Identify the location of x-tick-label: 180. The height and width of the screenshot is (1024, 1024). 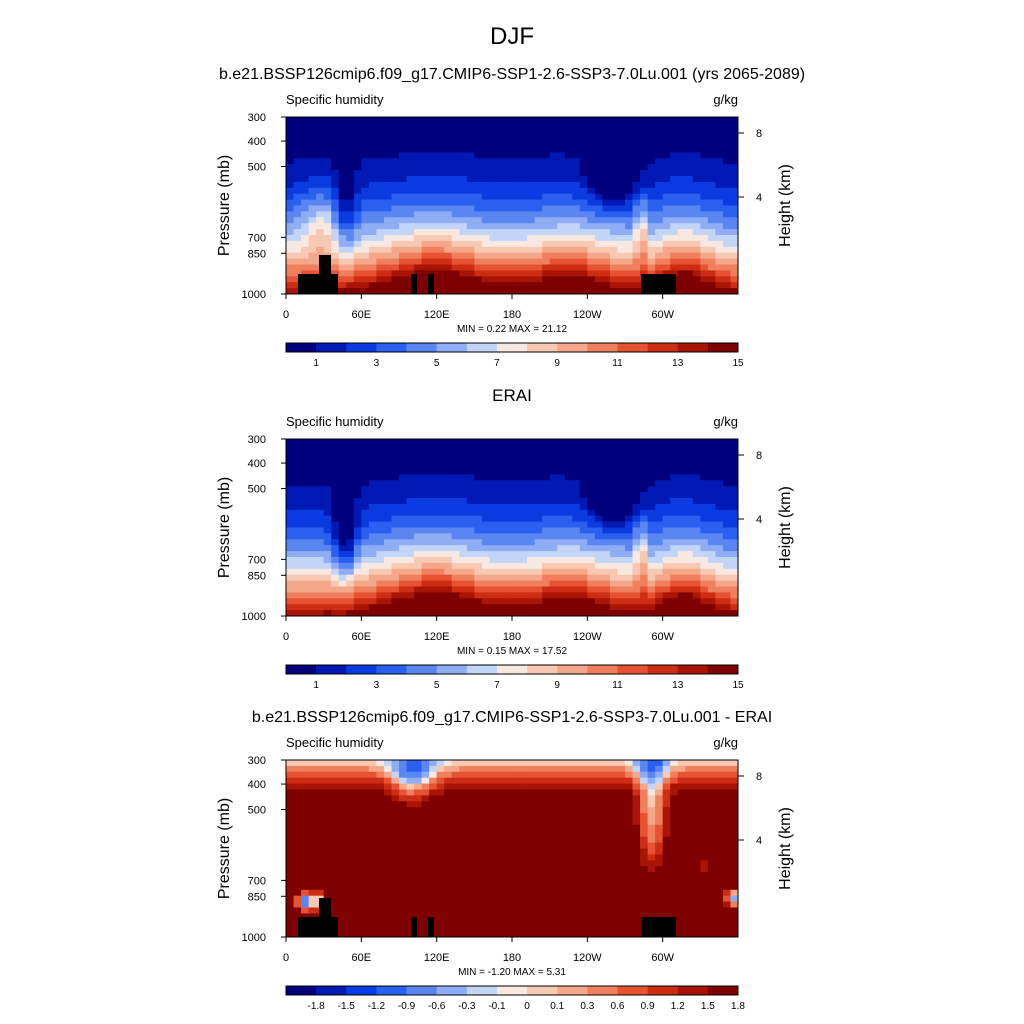
(512, 637).